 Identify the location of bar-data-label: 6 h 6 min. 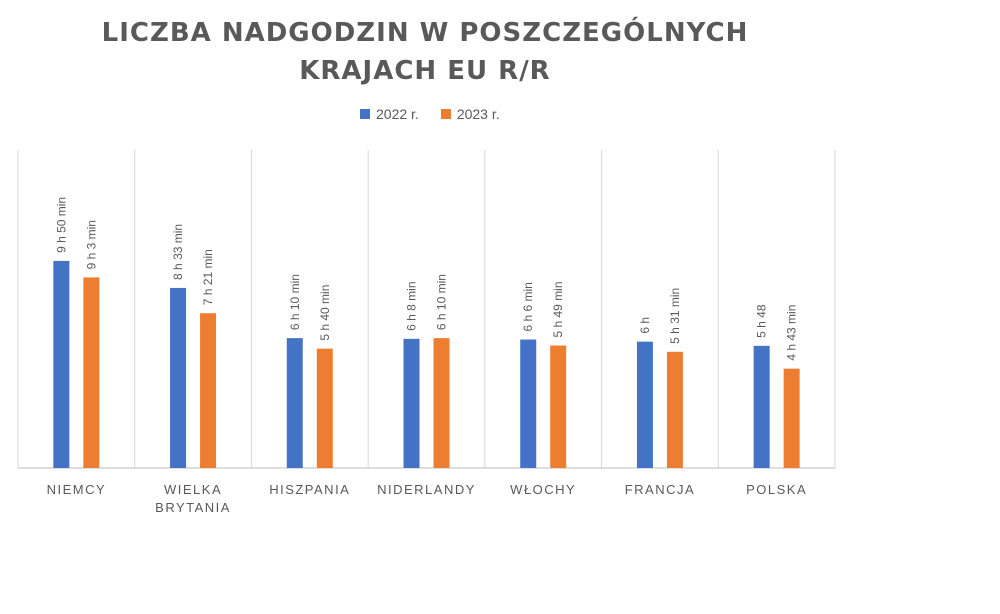
(528, 306).